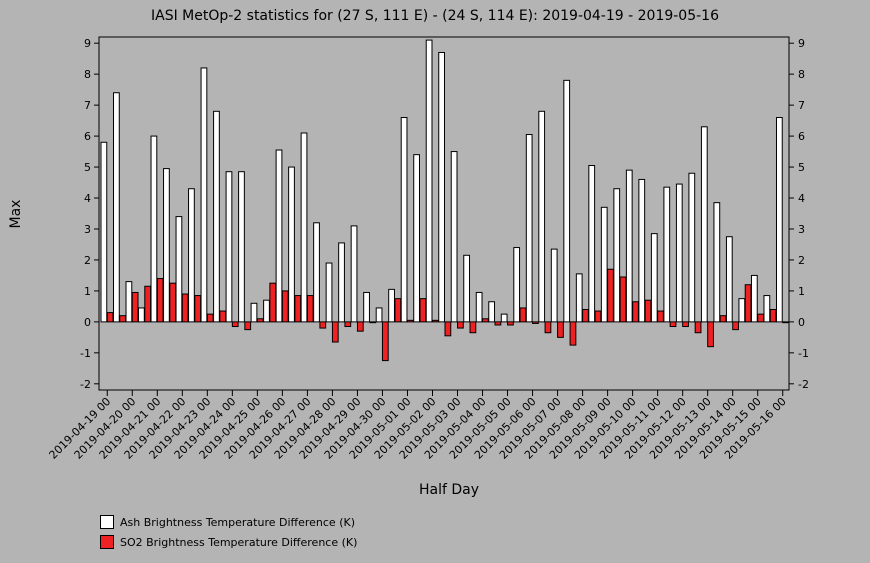  Describe the element at coordinates (801, 260) in the screenshot. I see `y-tick-label-right: 2` at that location.